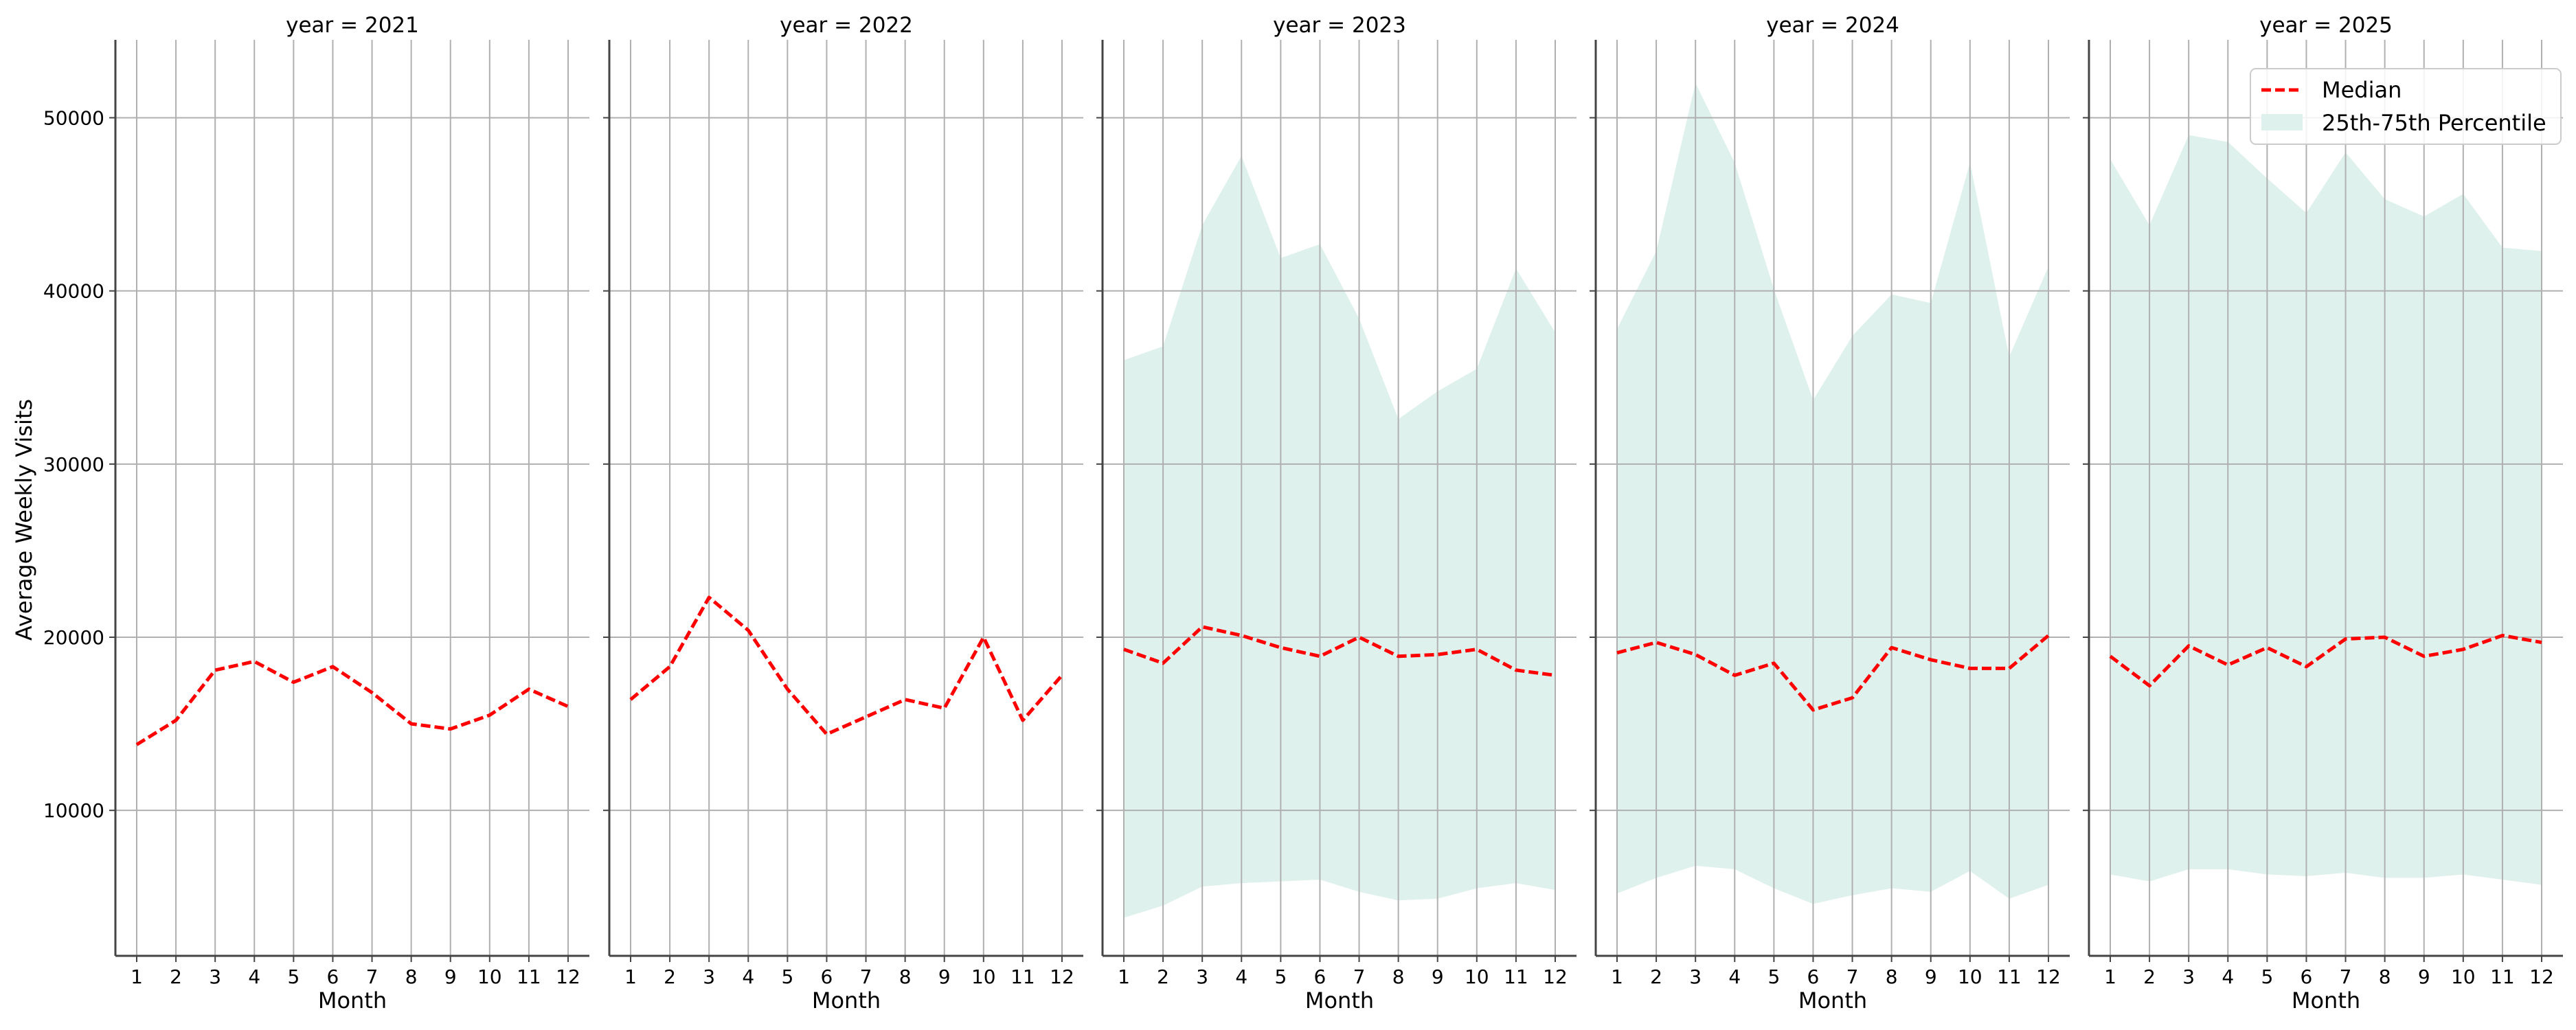 The image size is (2576, 1030). What do you see at coordinates (2362, 90) in the screenshot?
I see `legend-median-label: Median` at bounding box center [2362, 90].